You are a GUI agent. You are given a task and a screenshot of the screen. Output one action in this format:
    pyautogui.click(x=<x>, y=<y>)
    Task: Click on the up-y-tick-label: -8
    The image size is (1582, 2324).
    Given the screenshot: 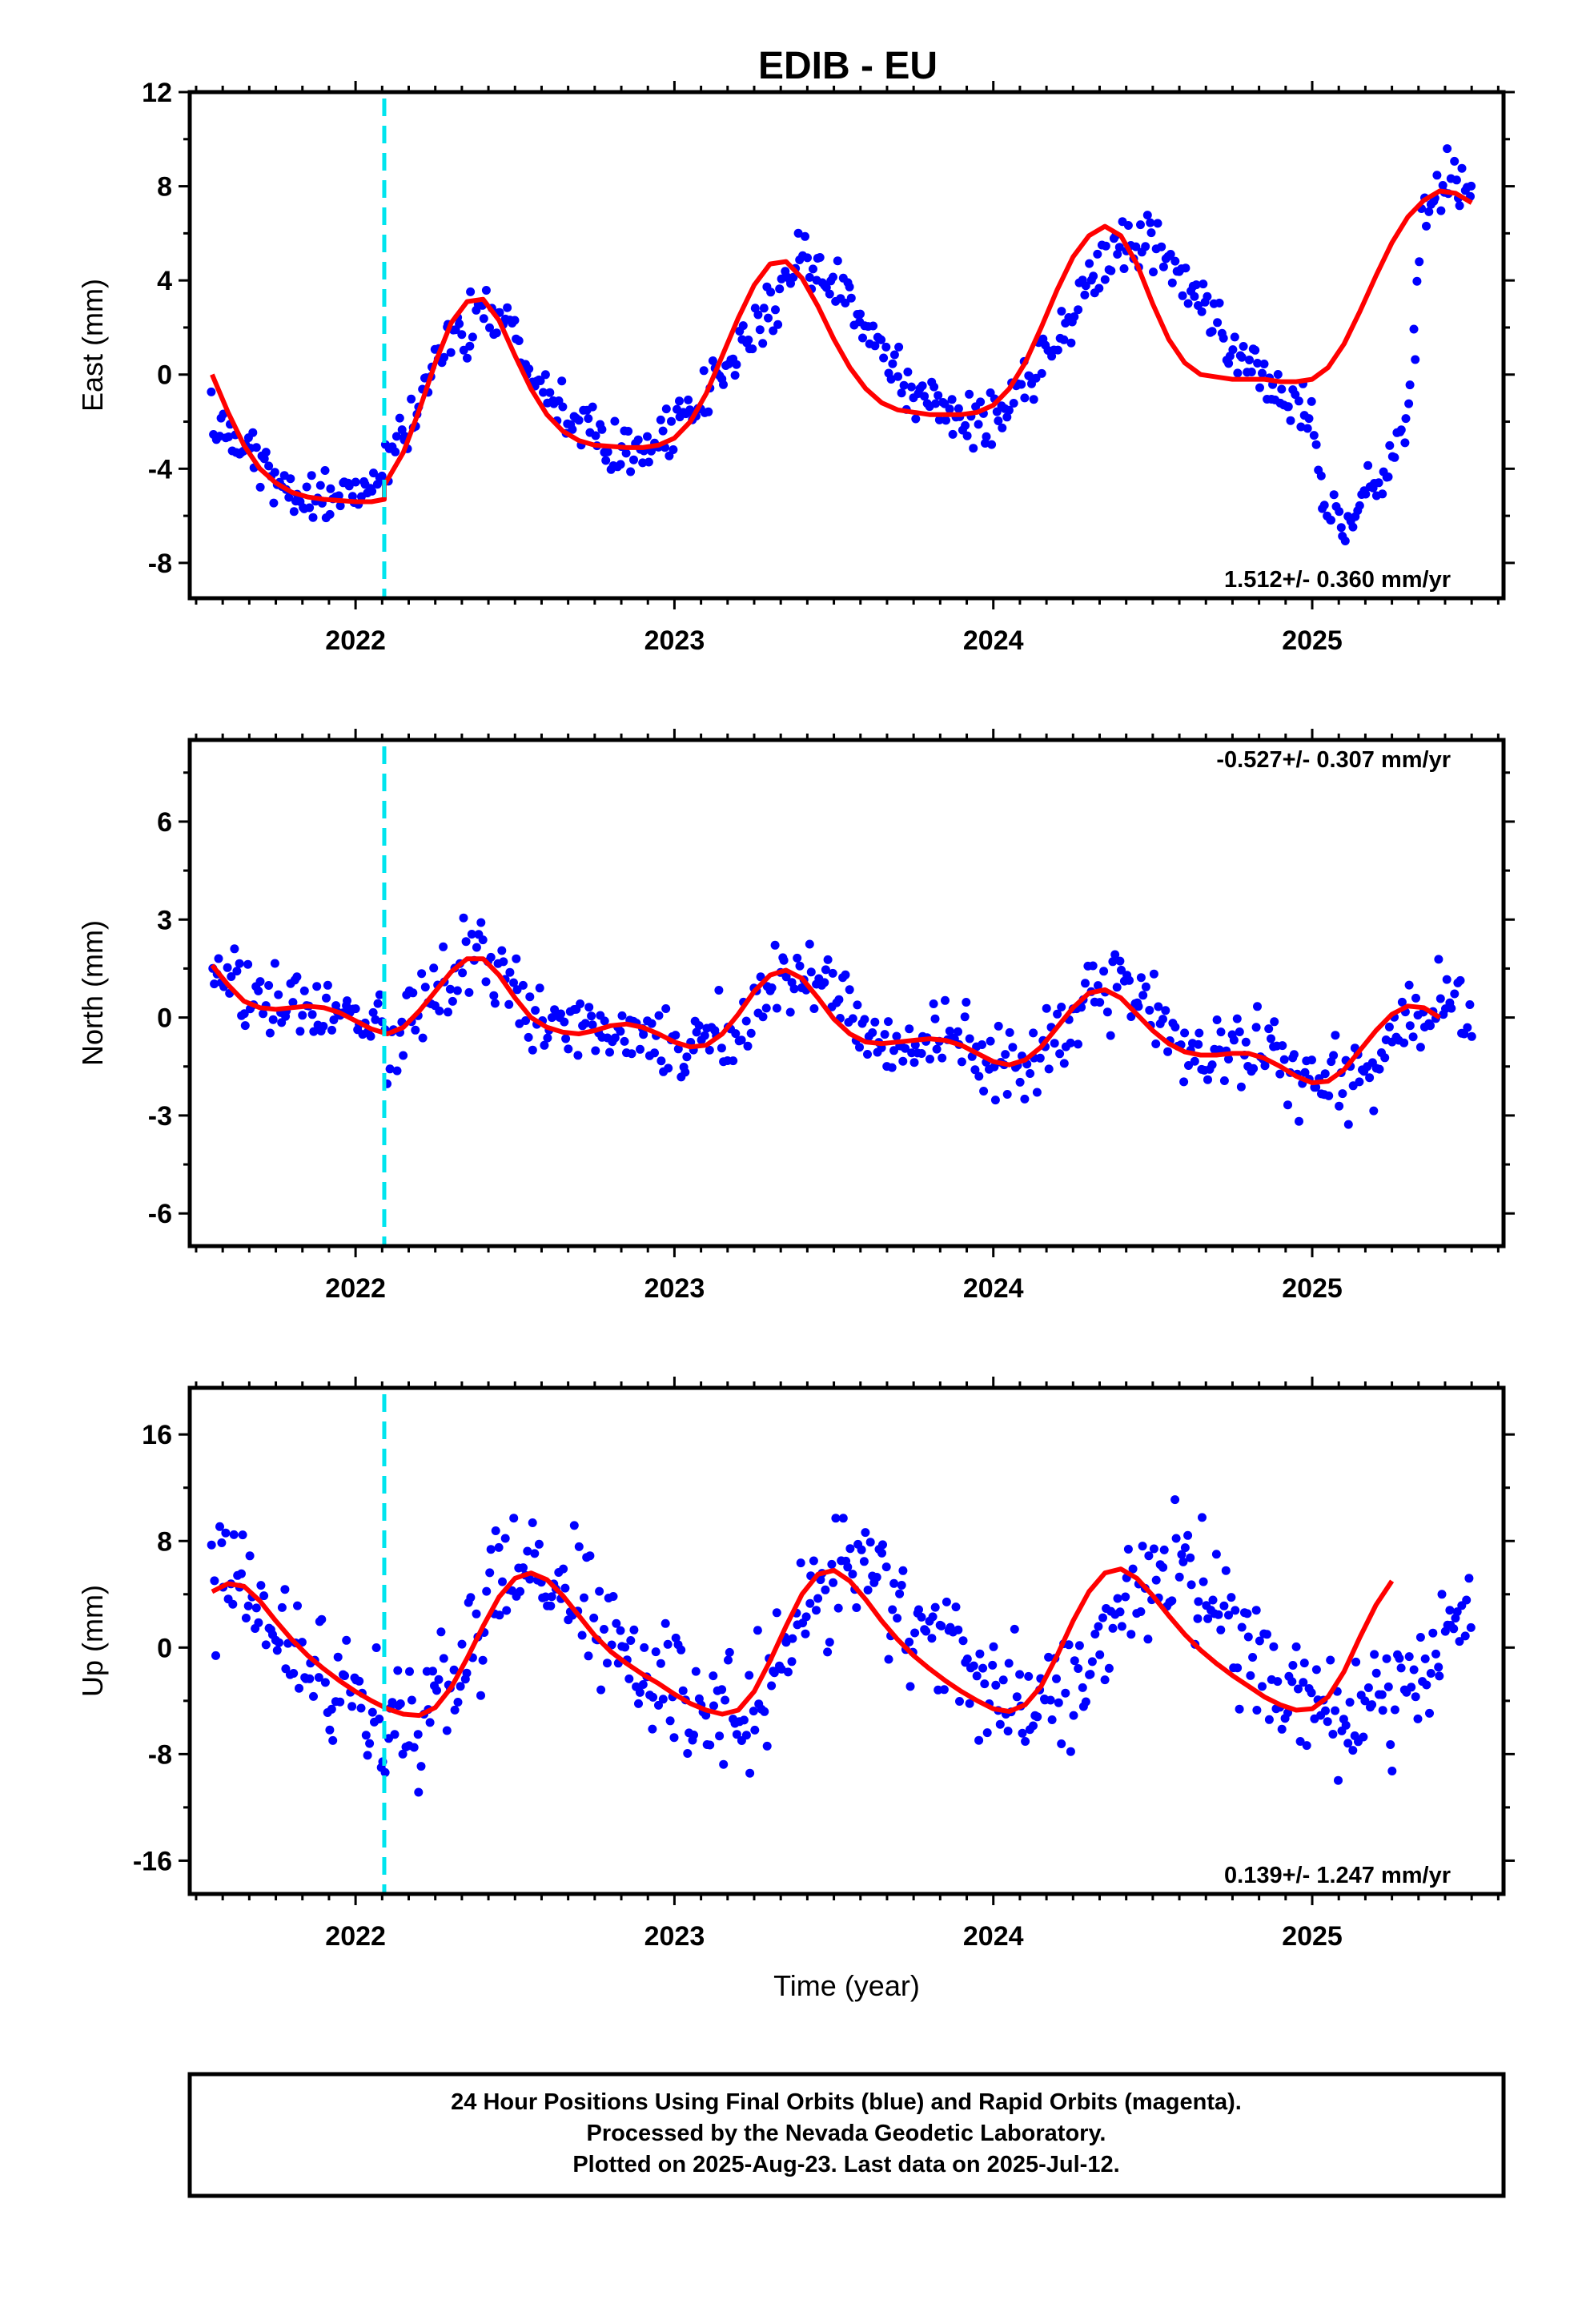 What is the action you would take?
    pyautogui.click(x=160, y=1754)
    